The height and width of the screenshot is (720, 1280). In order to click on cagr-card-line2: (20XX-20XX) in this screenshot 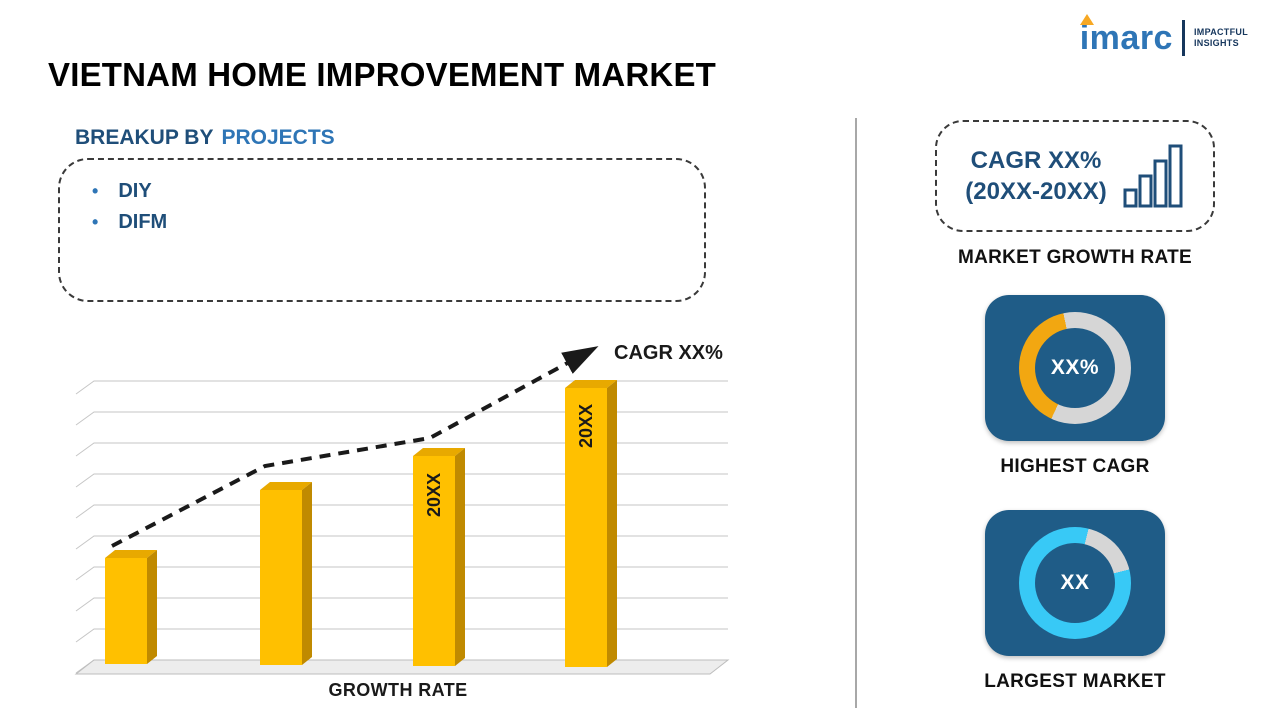, I will do `click(1036, 191)`.